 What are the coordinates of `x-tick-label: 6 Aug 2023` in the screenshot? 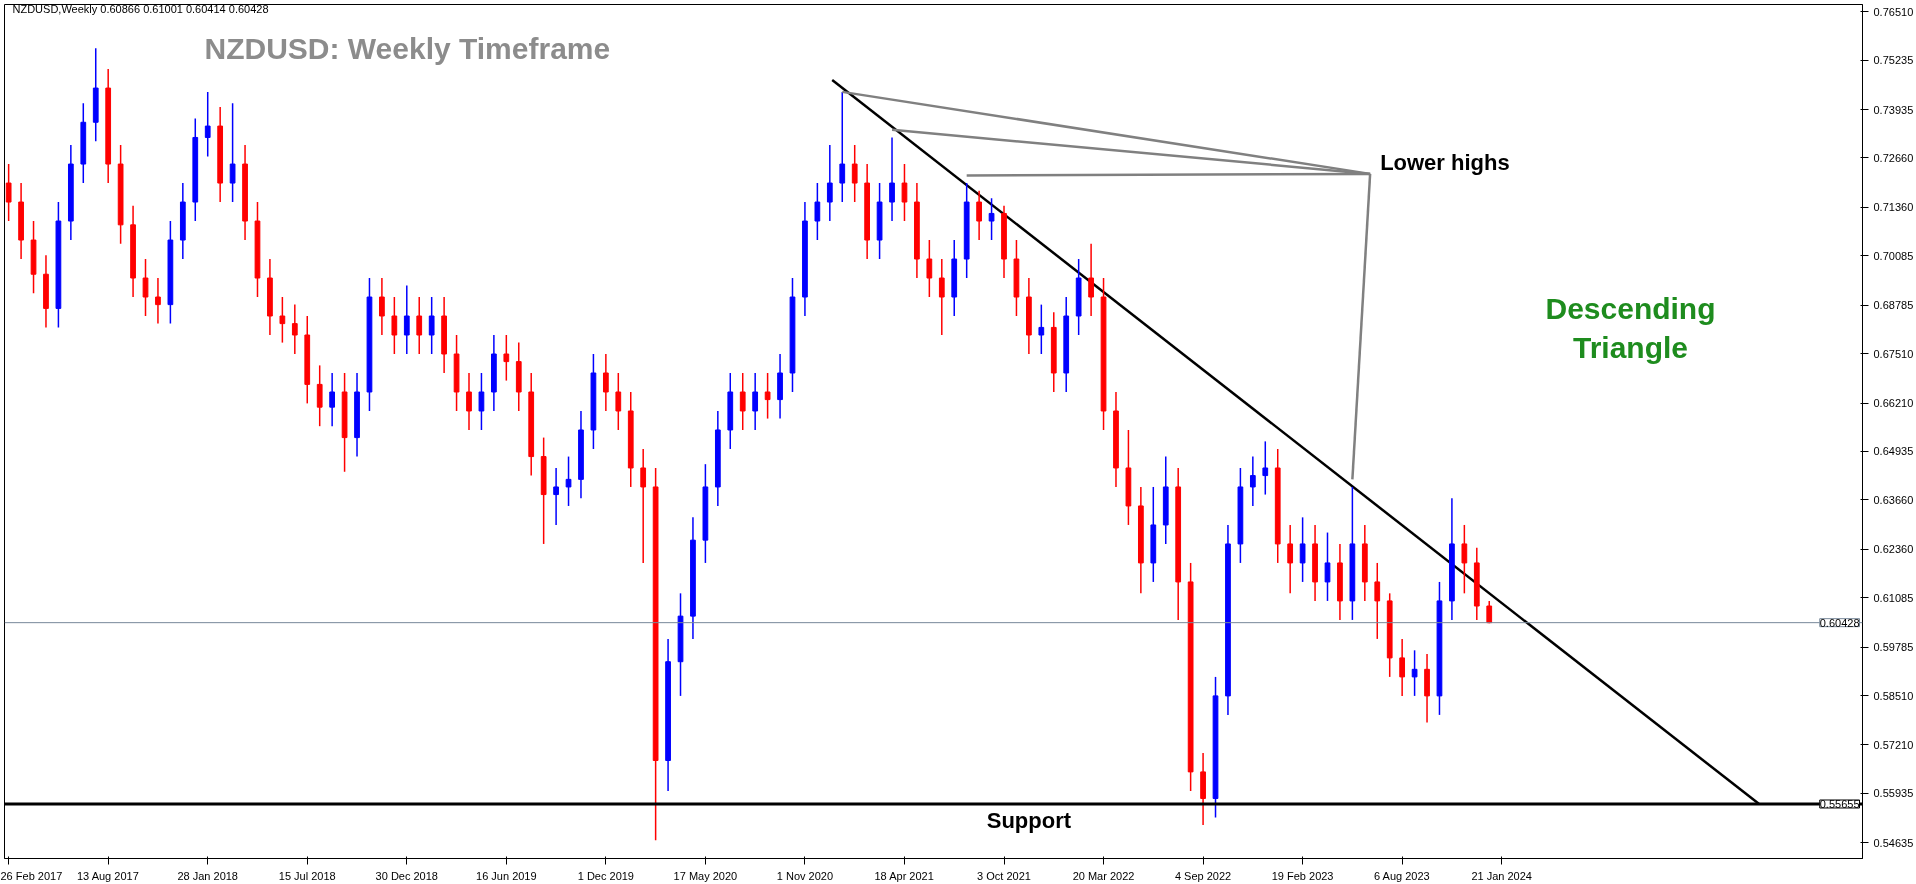 It's located at (1402, 875).